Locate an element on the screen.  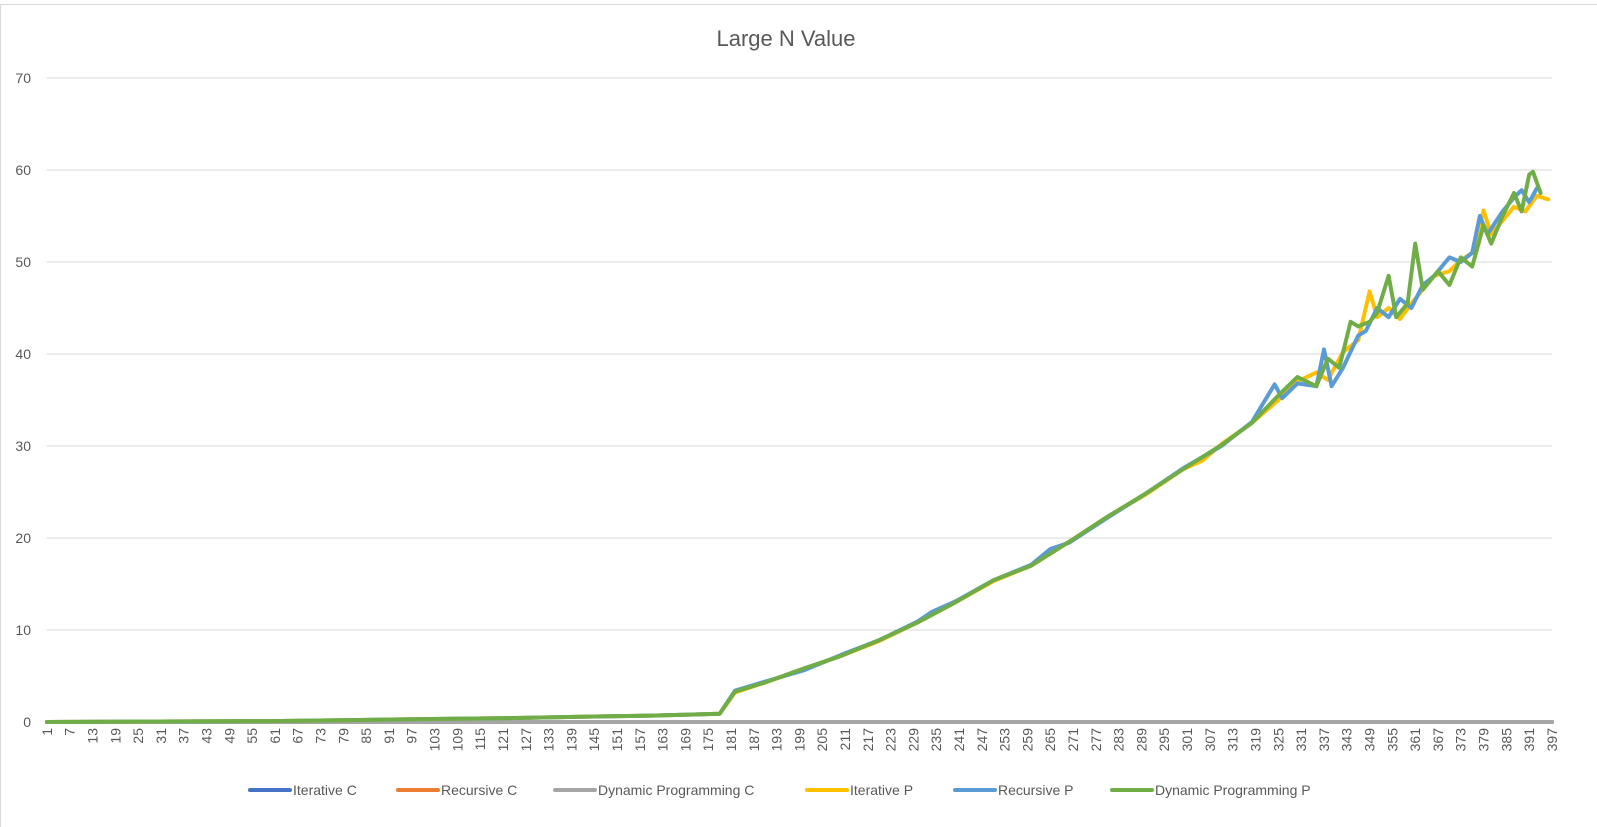
x-tick-label: 169 is located at coordinates (685, 740).